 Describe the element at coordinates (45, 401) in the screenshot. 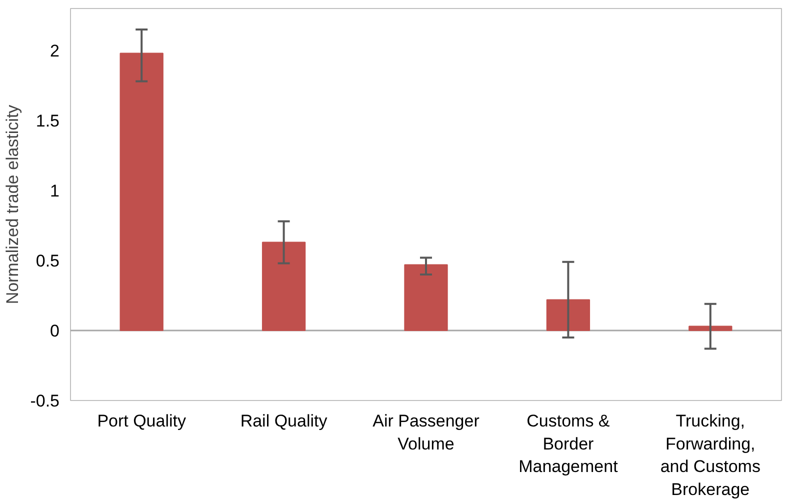

I see `y-tick-label: -0.5` at that location.